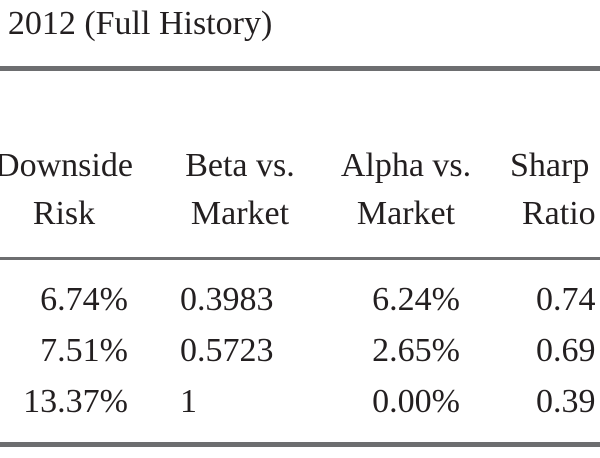 The image size is (600, 458). I want to click on cell-alpha: 0.00%, so click(416, 401).